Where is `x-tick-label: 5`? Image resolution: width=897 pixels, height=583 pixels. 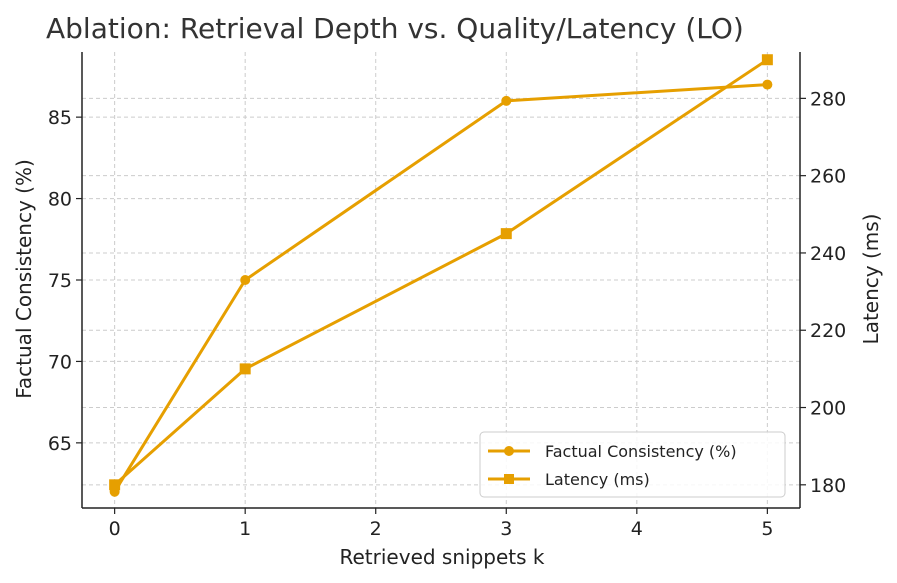 x-tick-label: 5 is located at coordinates (767, 529).